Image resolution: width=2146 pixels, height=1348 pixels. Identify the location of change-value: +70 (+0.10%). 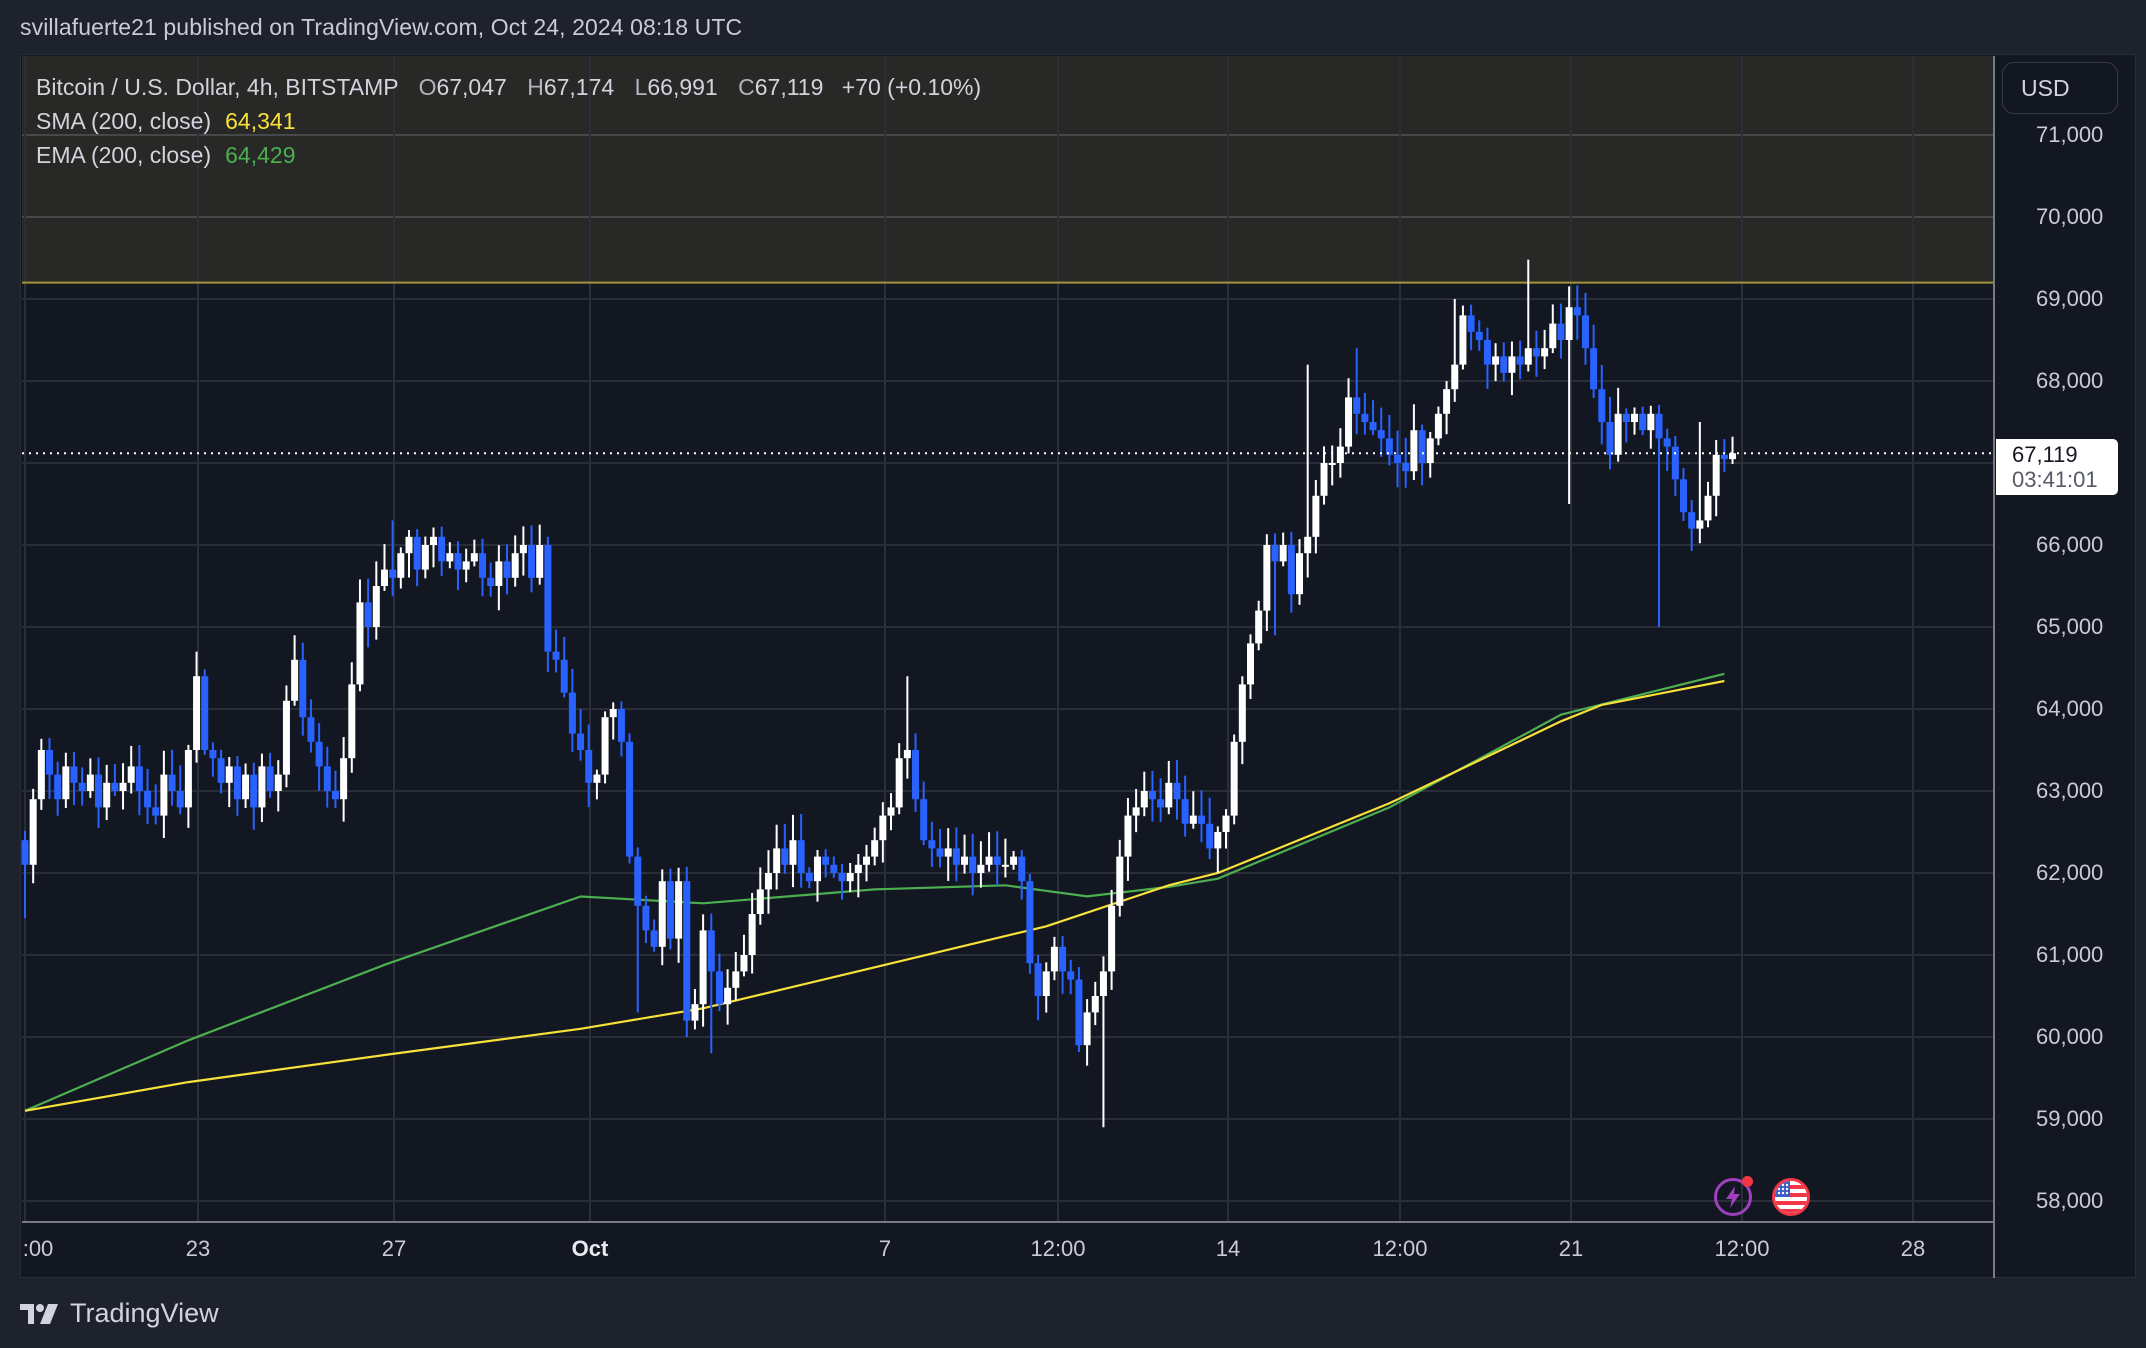
(911, 87).